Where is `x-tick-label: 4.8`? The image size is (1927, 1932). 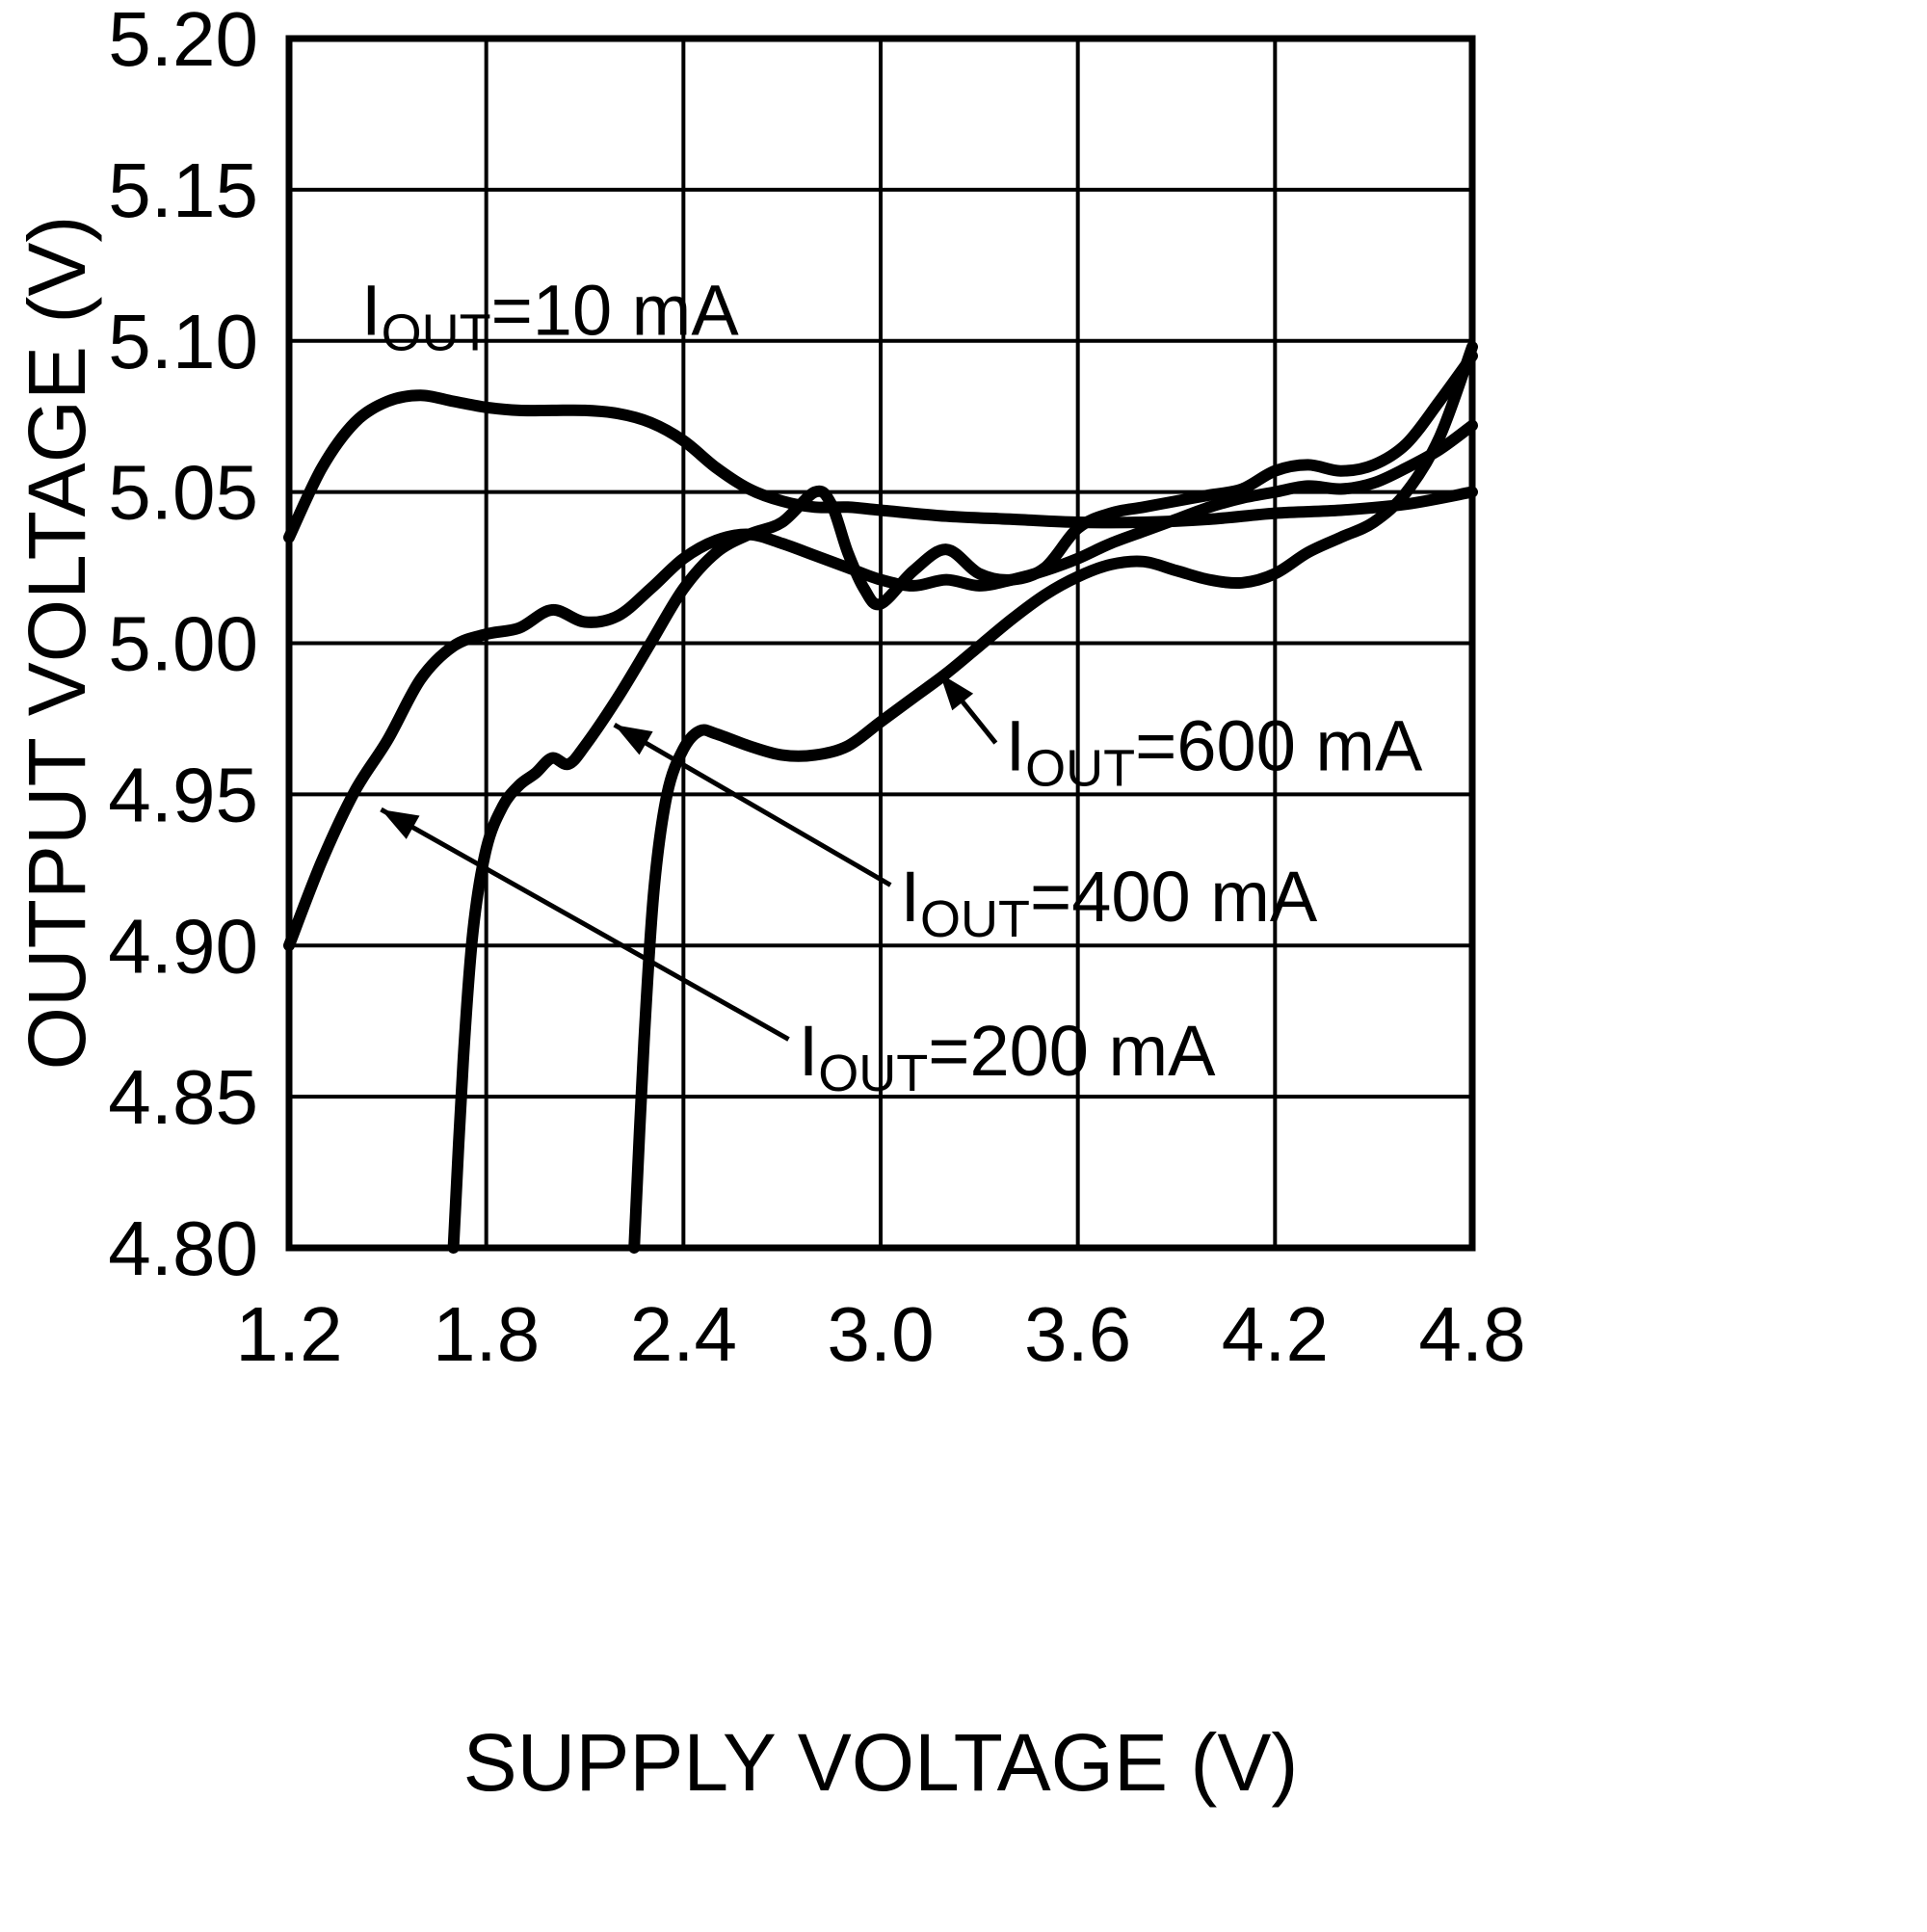
x-tick-label: 4.8 is located at coordinates (1471, 1334).